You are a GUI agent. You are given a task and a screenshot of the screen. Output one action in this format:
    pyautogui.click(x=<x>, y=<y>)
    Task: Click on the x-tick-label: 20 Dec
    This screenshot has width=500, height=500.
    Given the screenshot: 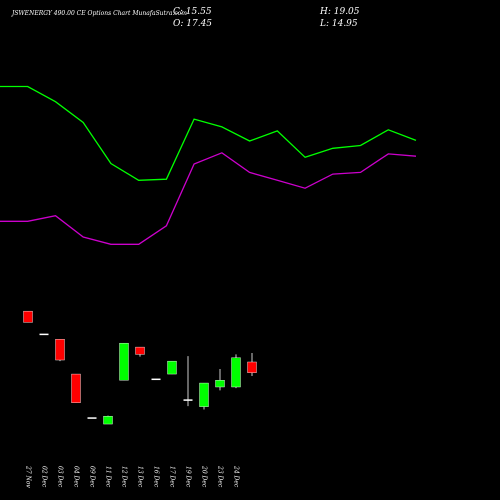 What is the action you would take?
    pyautogui.click(x=204, y=476)
    